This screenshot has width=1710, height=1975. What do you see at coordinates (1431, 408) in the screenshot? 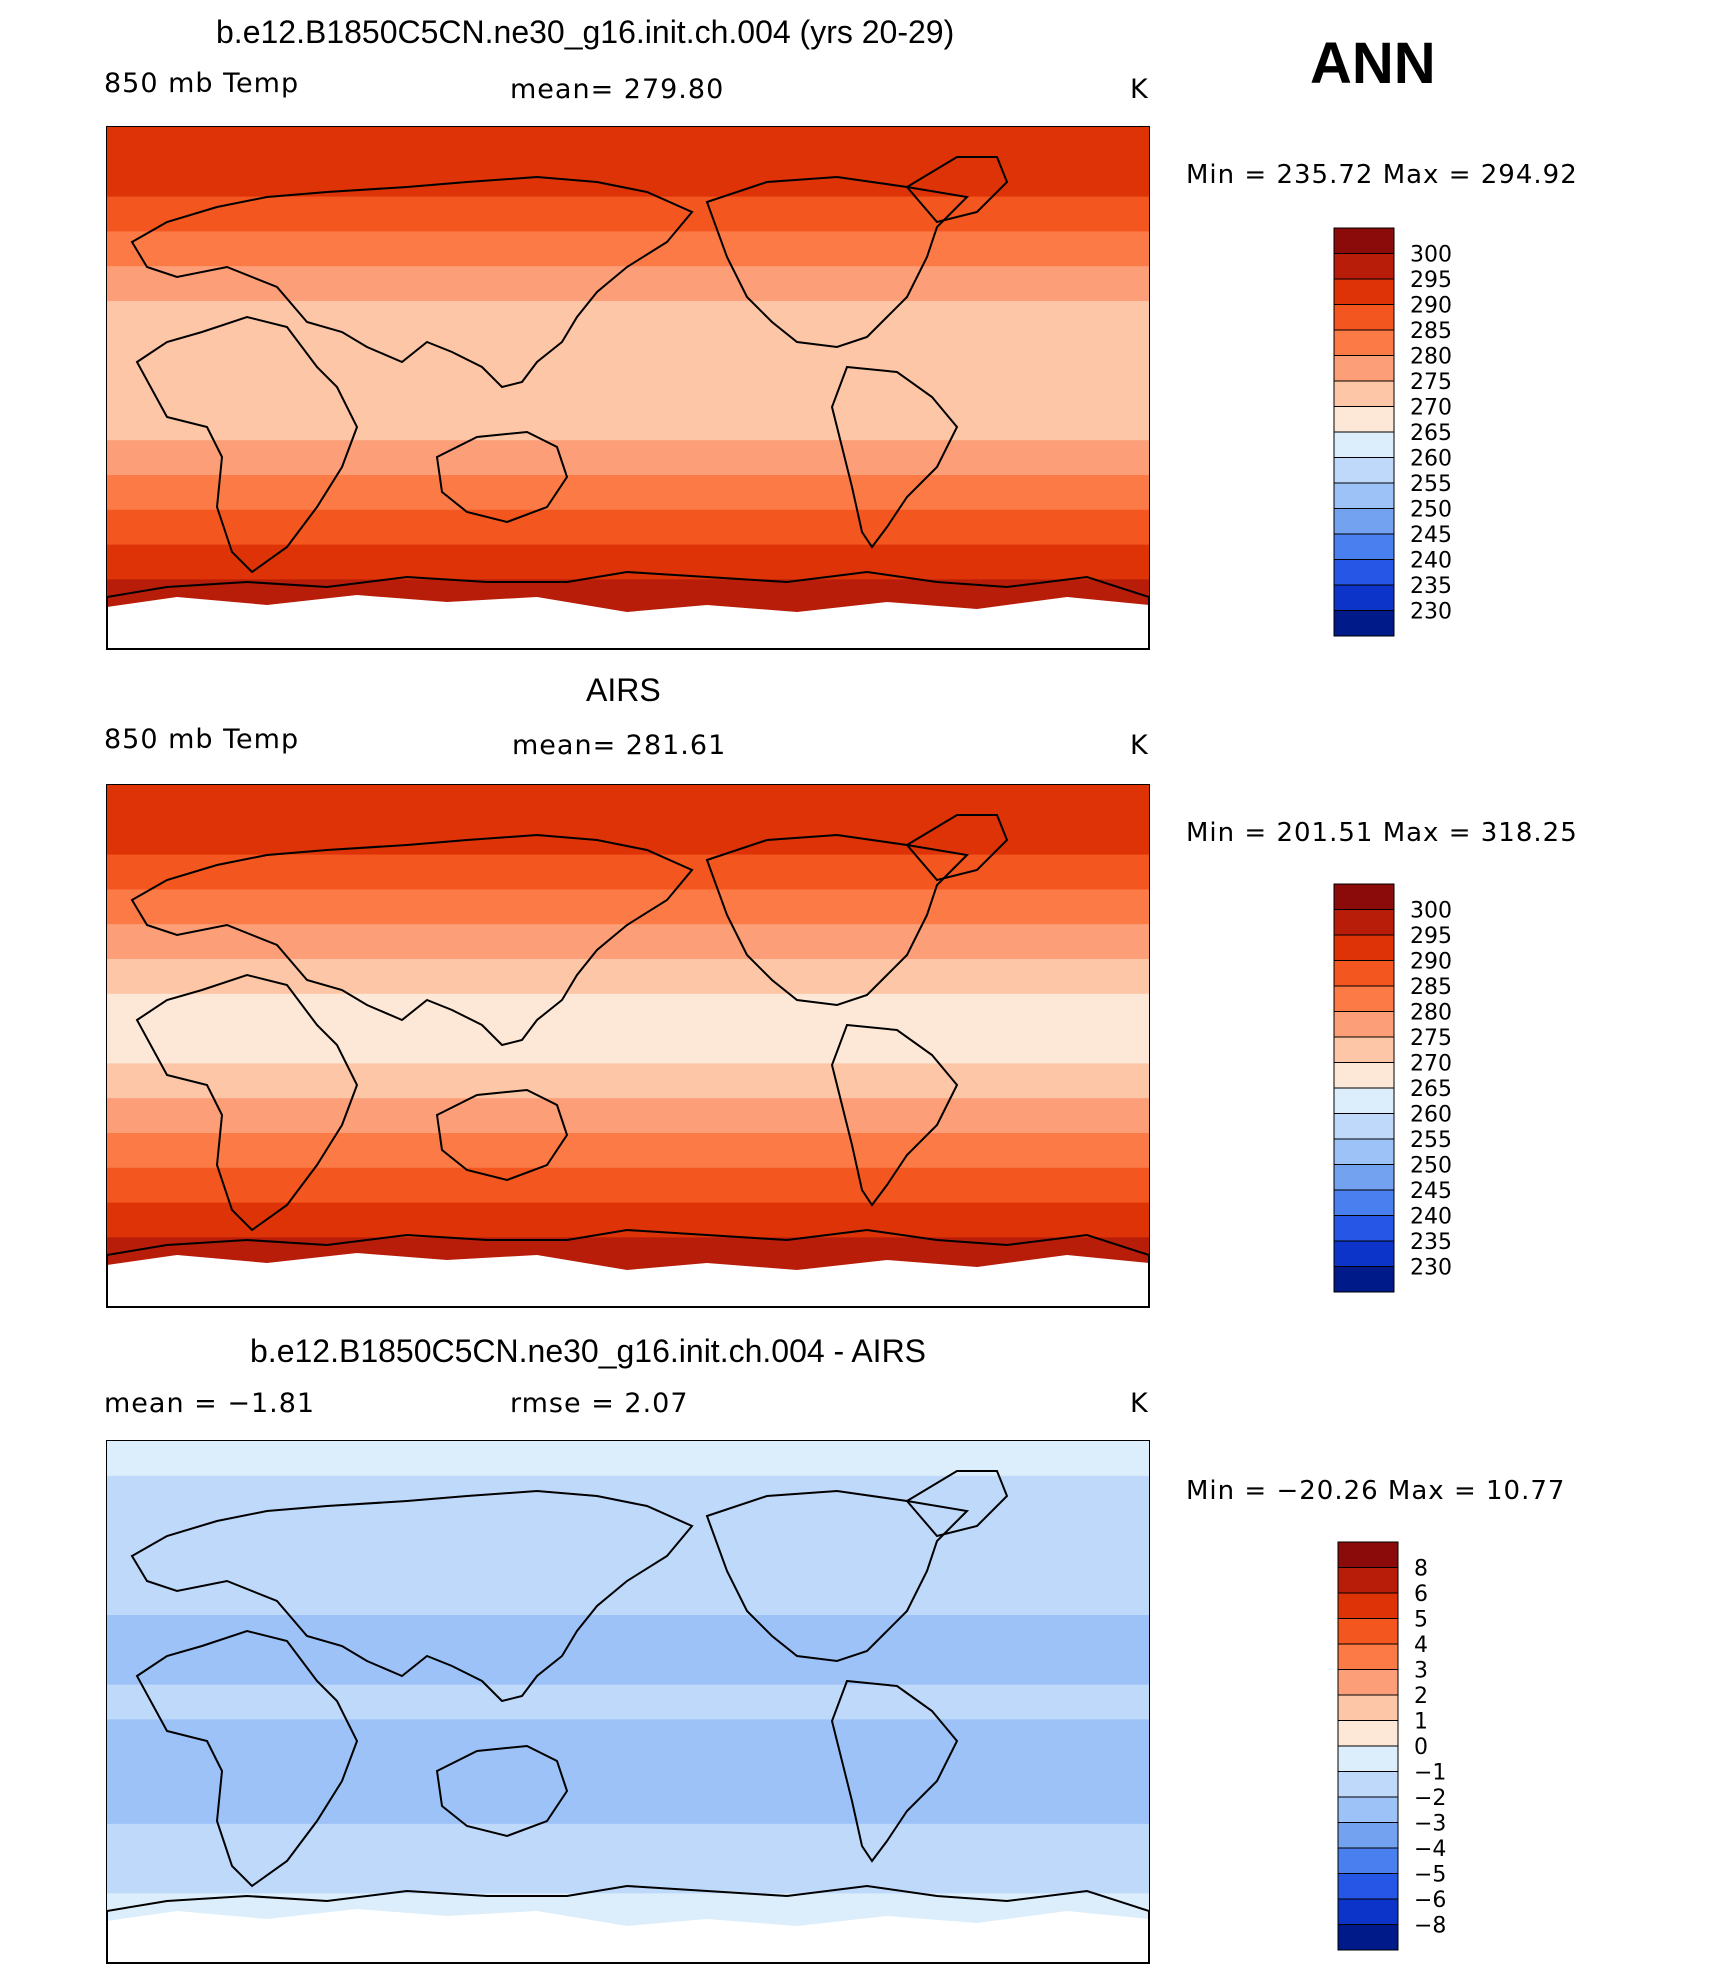
I see `colorbar-tick-label: 270` at bounding box center [1431, 408].